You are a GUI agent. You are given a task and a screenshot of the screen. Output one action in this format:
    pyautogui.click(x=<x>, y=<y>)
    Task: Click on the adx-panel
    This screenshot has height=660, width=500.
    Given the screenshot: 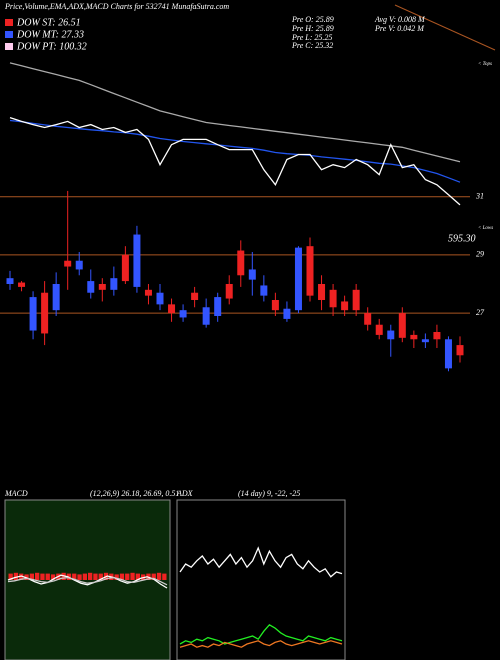 What is the action you would take?
    pyautogui.click(x=261, y=579)
    